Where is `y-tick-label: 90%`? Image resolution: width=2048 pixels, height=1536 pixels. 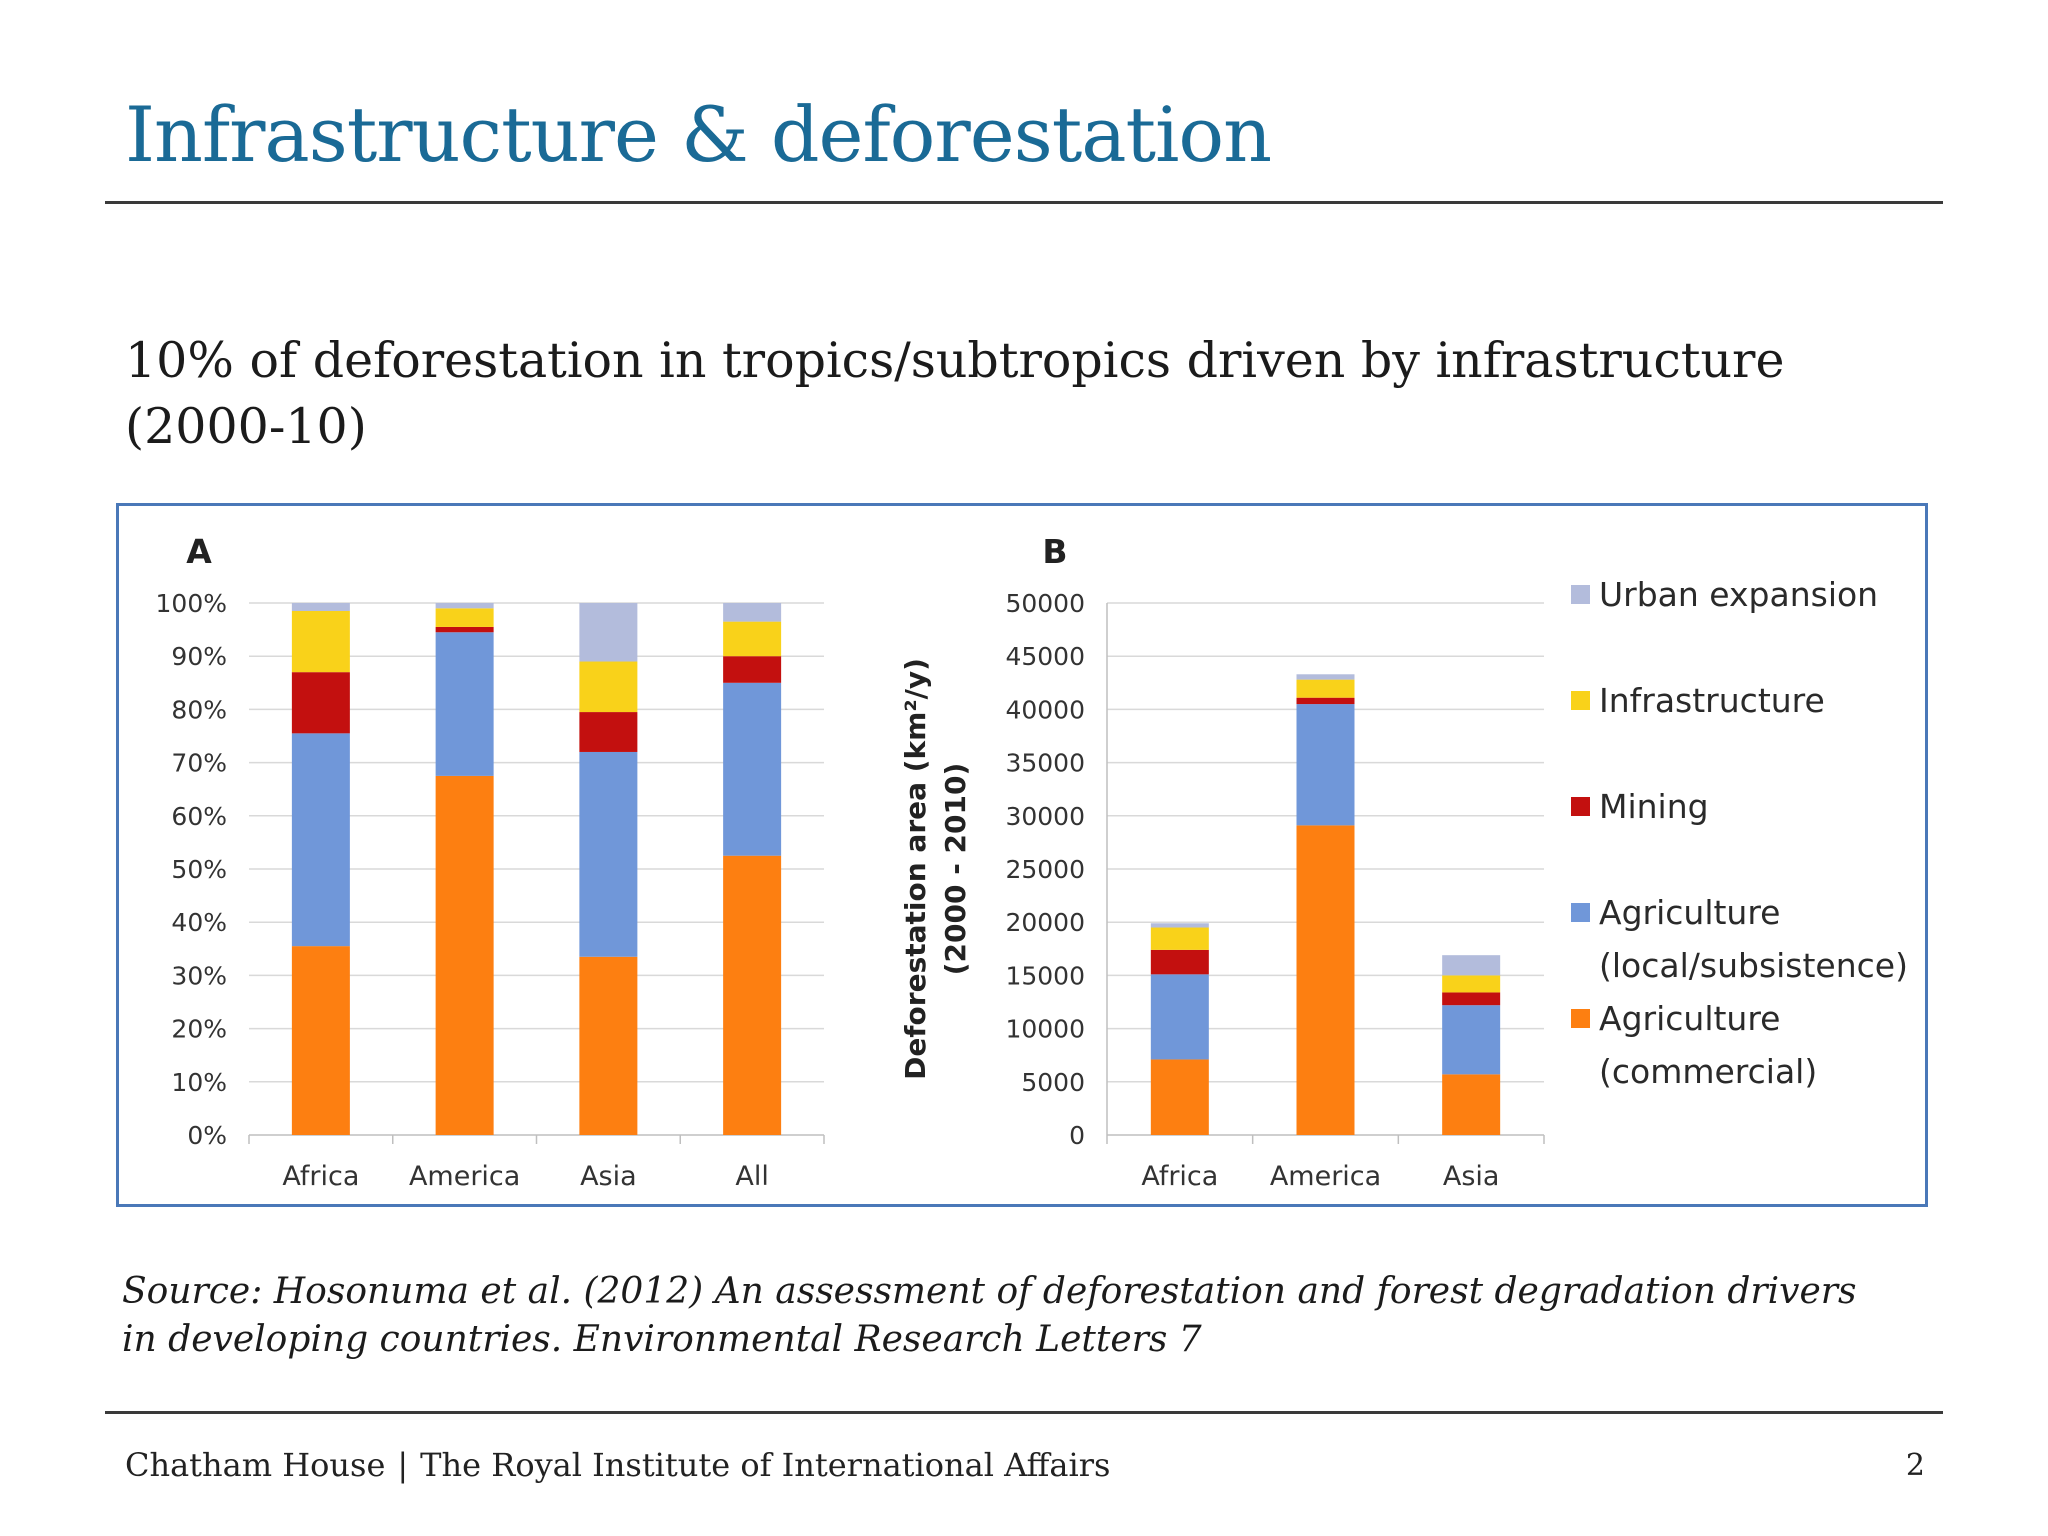 y-tick-label: 90% is located at coordinates (199, 656).